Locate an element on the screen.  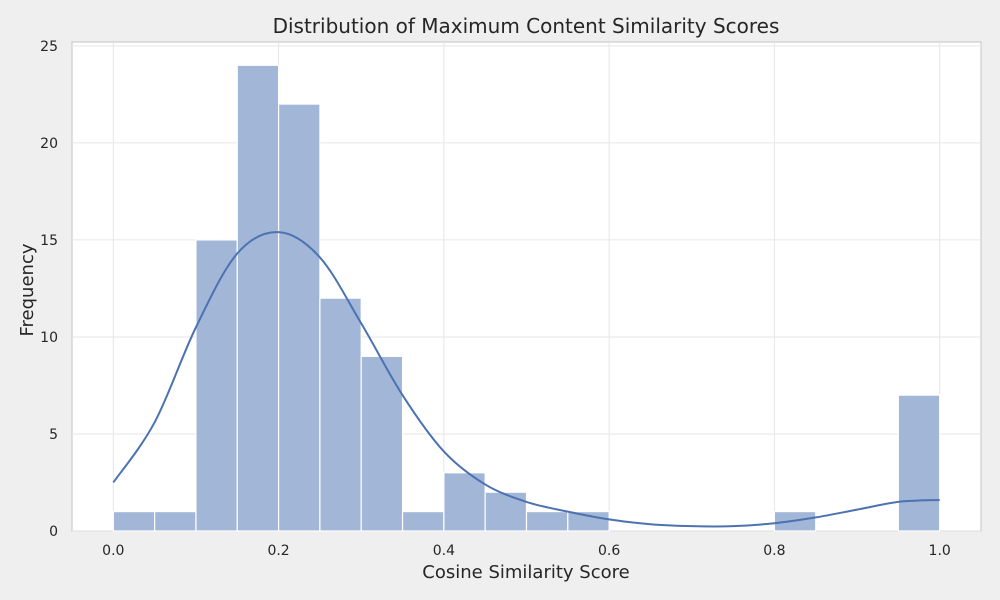
y-tick-label: 5 is located at coordinates (53, 435).